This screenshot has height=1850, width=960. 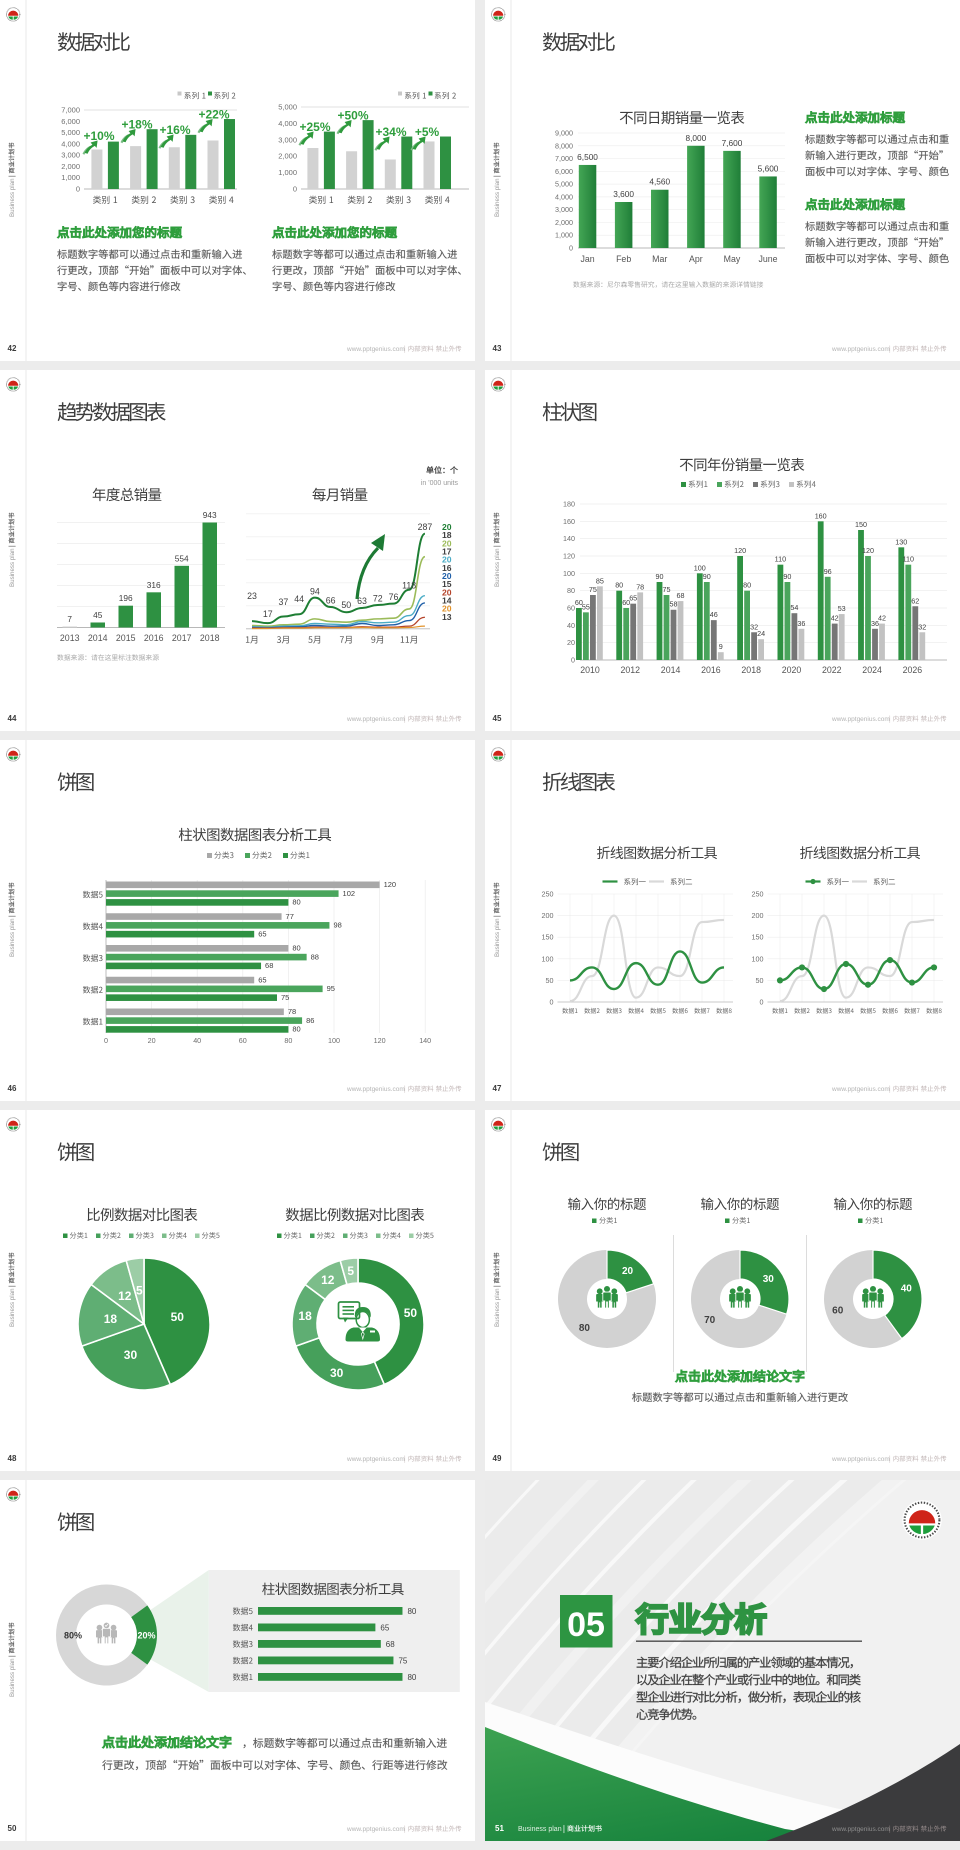 I want to click on svg-text: 943, so click(x=210, y=515).